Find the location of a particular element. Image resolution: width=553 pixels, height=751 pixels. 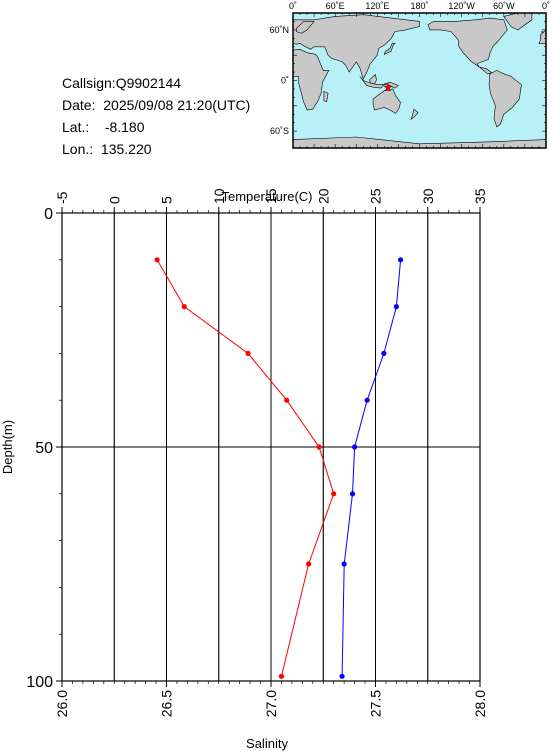

map-lon-label: 120˚E is located at coordinates (377, 6).